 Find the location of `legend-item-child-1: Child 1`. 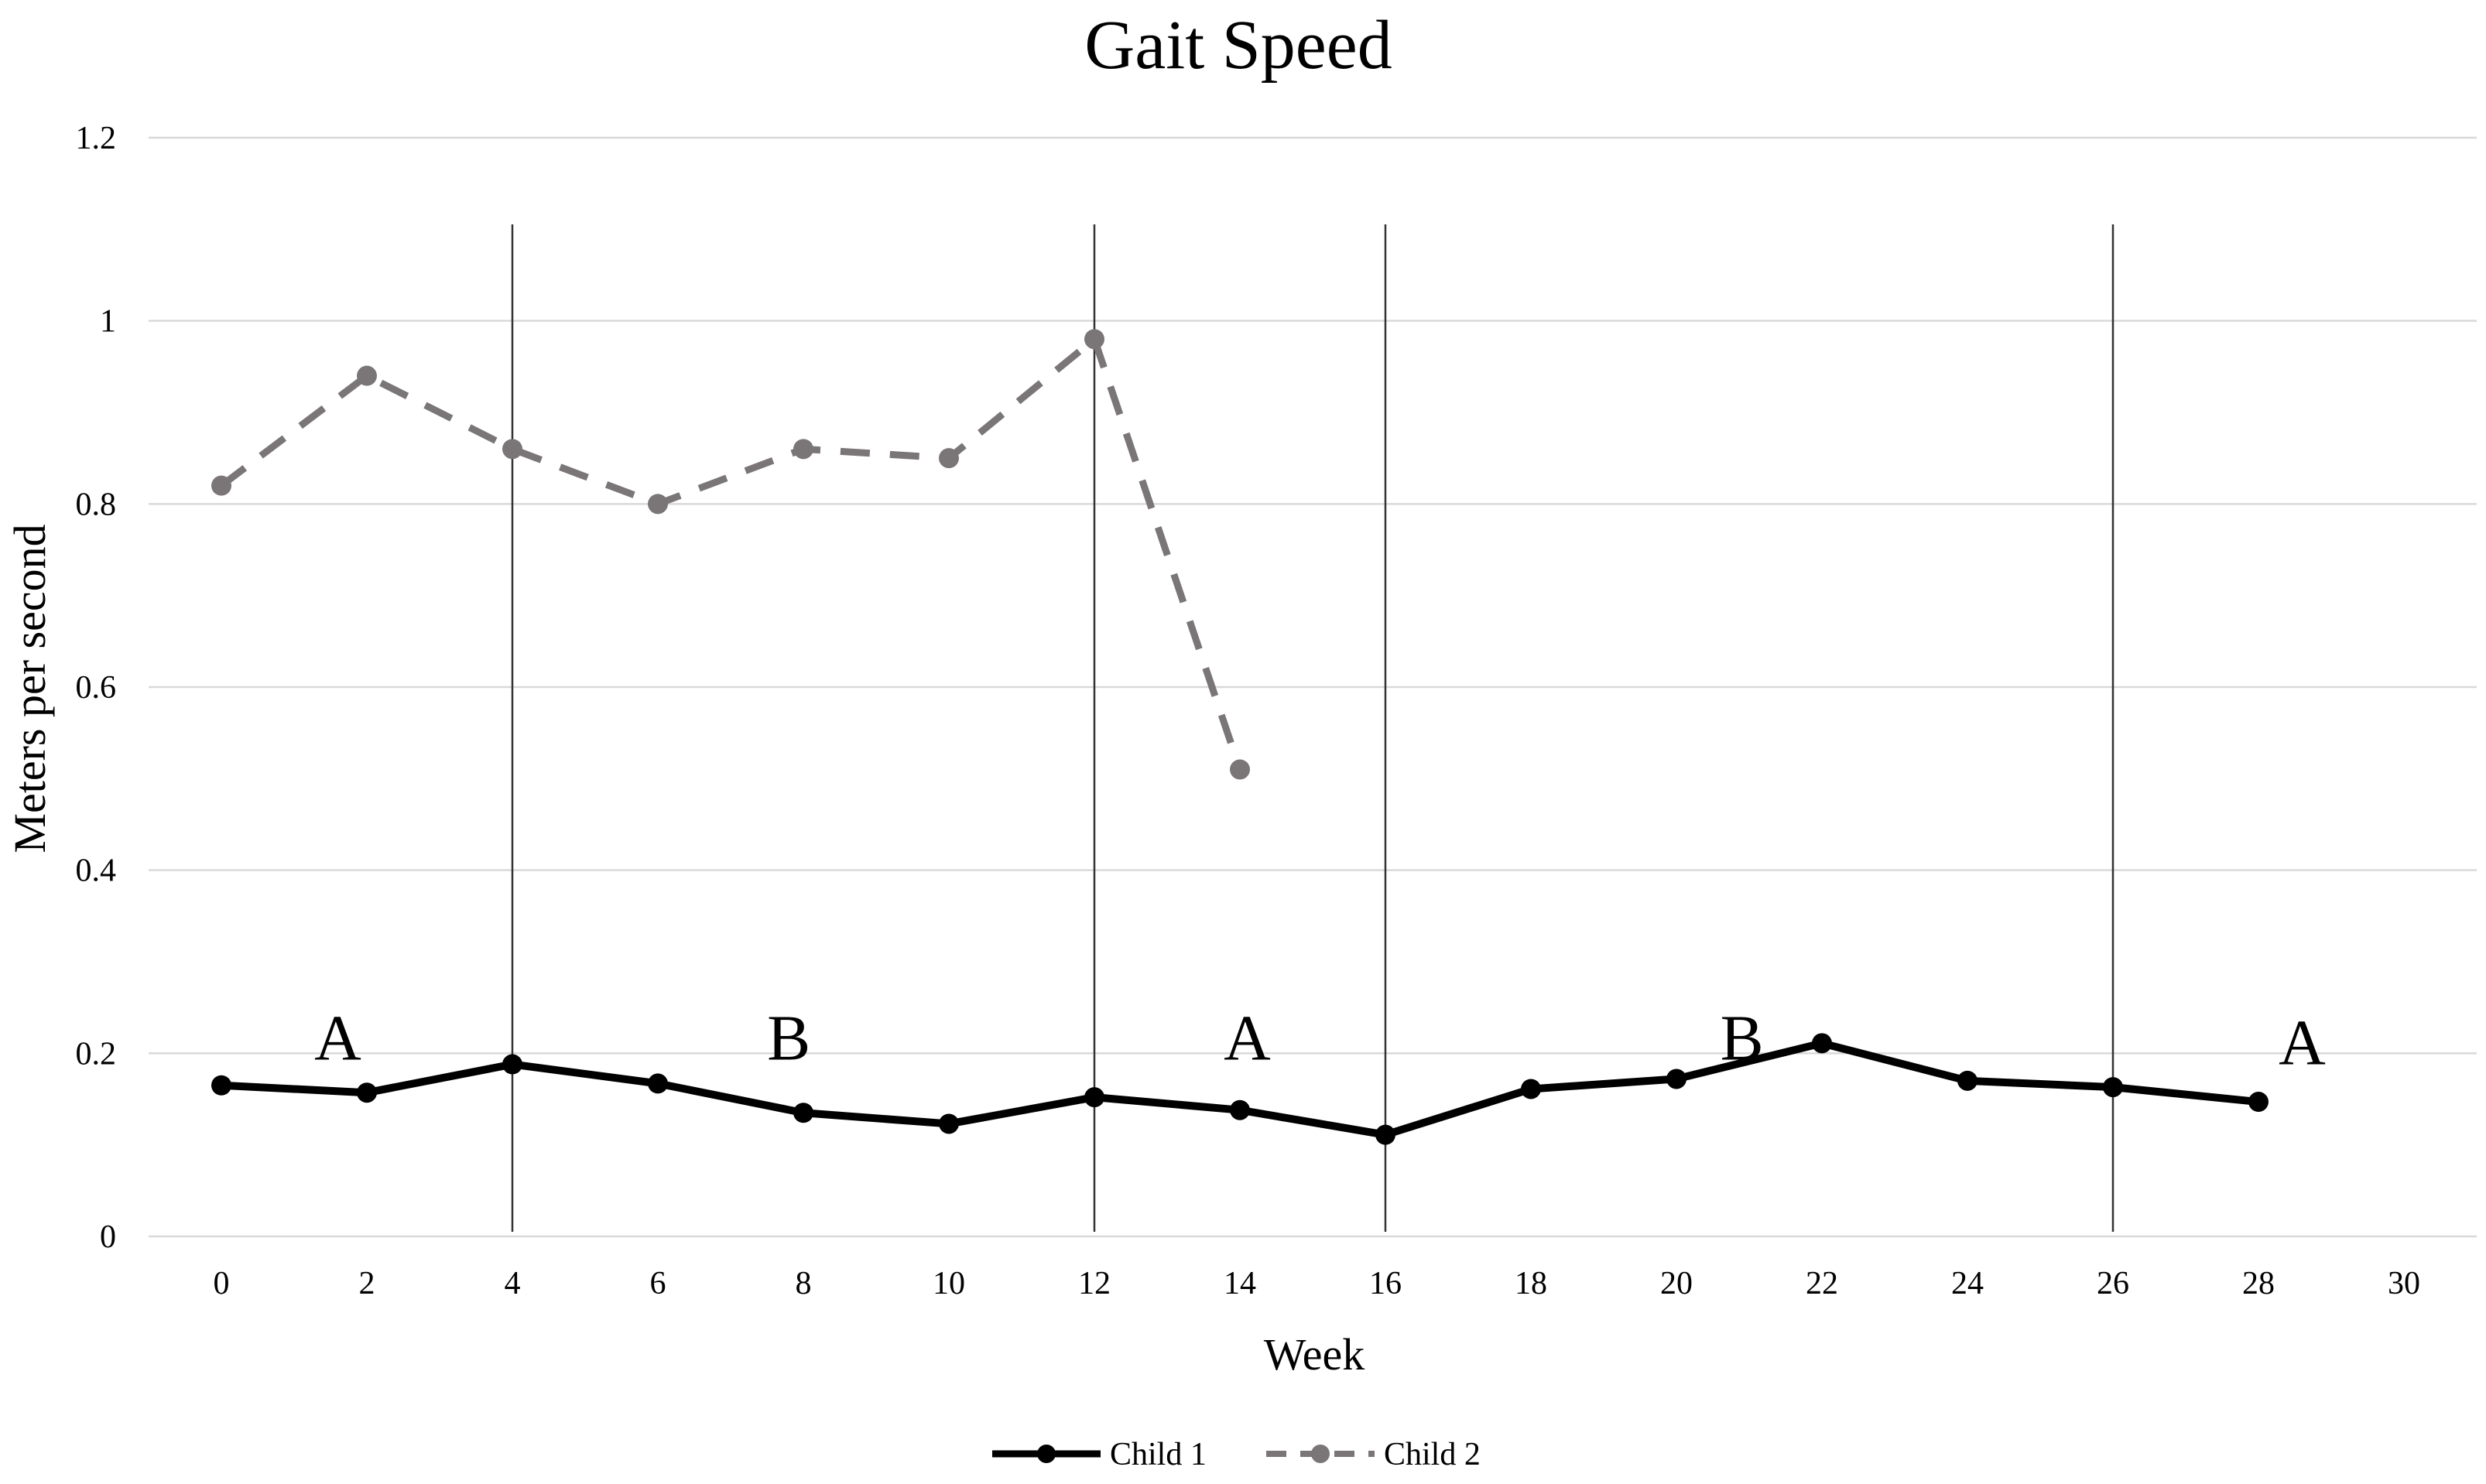

legend-item-child-1: Child 1 is located at coordinates (1099, 1455).